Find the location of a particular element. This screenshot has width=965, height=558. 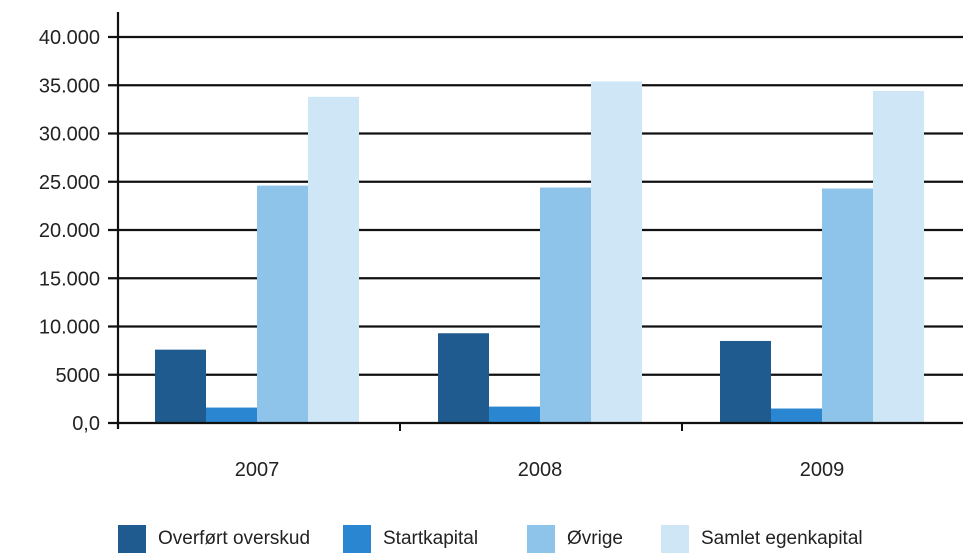

y-tick-label: 15.000 is located at coordinates (69, 279).